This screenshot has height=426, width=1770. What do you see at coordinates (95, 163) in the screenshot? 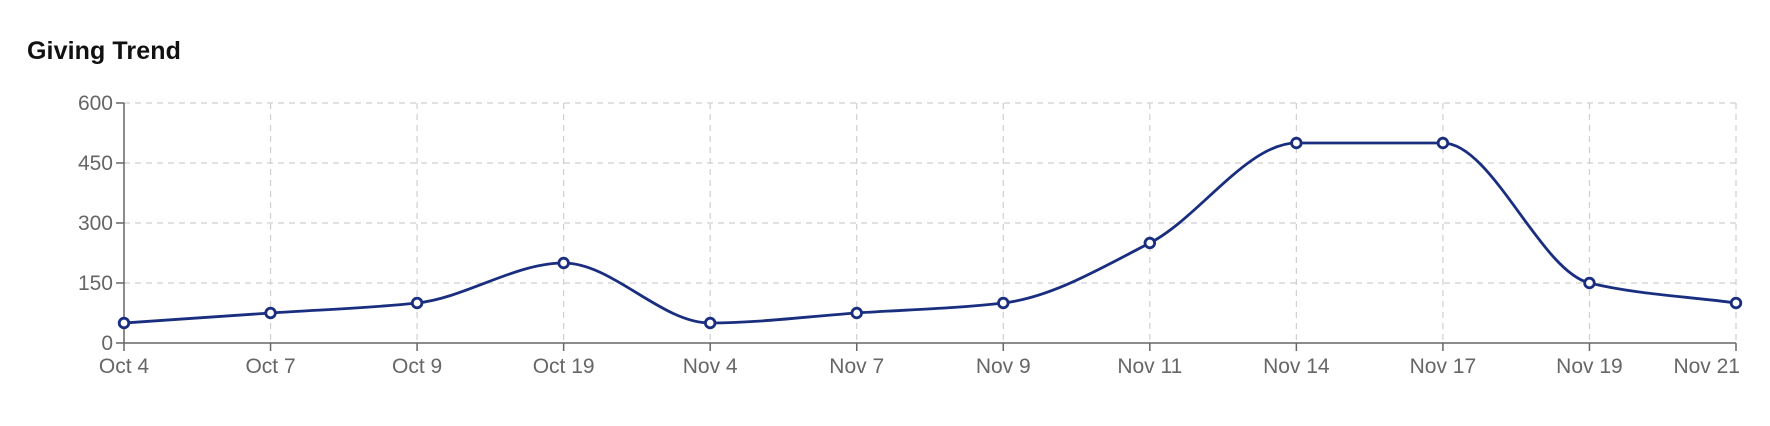
I see `y-tick-label: 450` at bounding box center [95, 163].